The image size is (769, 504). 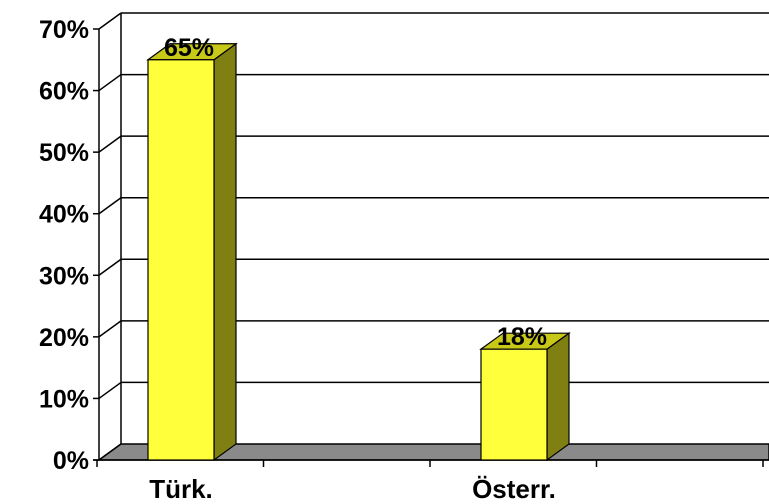 I want to click on x-category-label: Österr., so click(x=514, y=489).